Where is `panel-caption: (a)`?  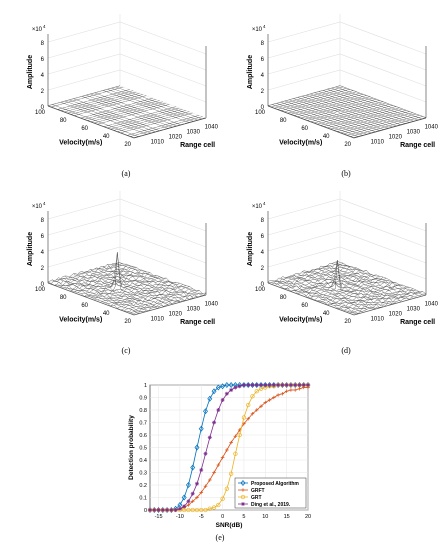
panel-caption: (a) is located at coordinates (126, 173).